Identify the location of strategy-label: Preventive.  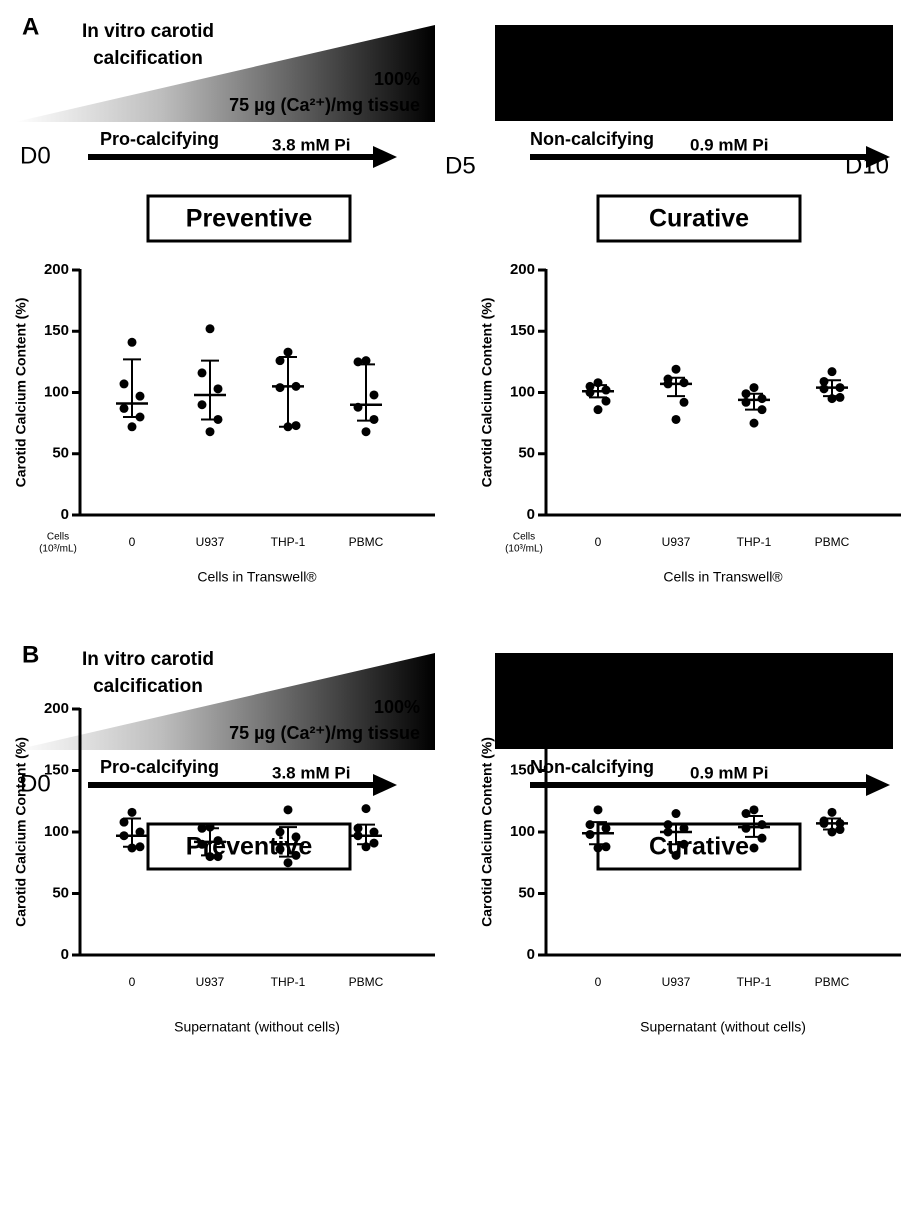
(249, 219).